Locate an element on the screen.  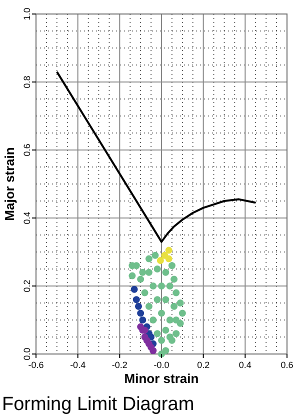
x-tick-label: 0.4 is located at coordinates (245, 365).